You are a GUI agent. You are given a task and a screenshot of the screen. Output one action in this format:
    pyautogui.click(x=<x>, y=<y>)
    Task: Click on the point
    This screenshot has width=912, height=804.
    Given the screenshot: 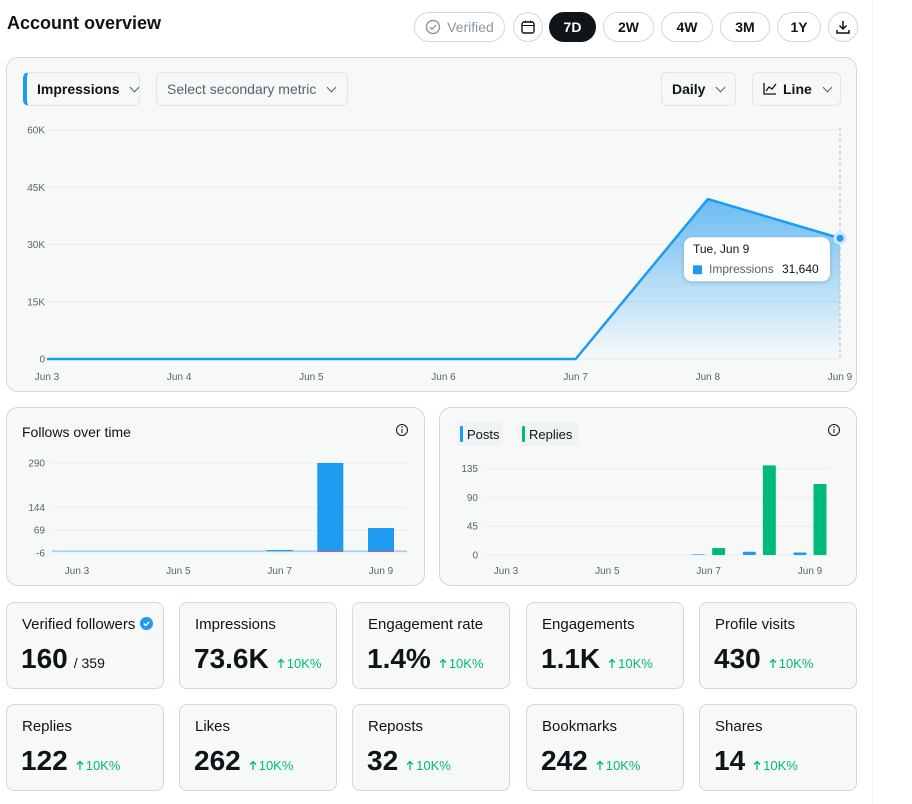 What is the action you would take?
    pyautogui.click(x=840, y=238)
    